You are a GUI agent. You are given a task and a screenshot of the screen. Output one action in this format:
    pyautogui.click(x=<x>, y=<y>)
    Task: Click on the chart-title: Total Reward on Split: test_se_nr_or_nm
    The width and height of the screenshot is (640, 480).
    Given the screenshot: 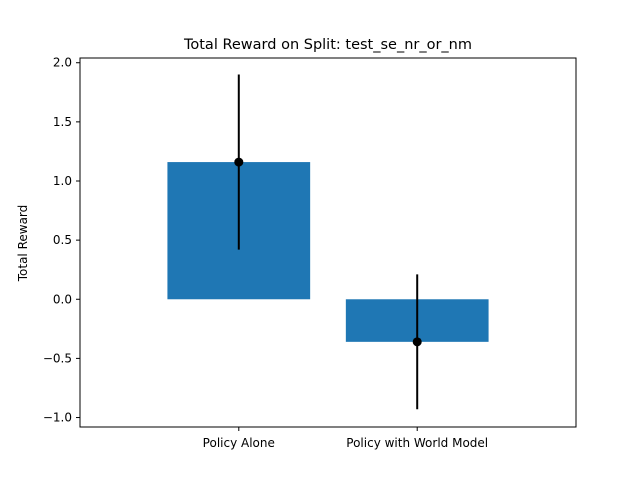 What is the action you would take?
    pyautogui.click(x=327, y=45)
    